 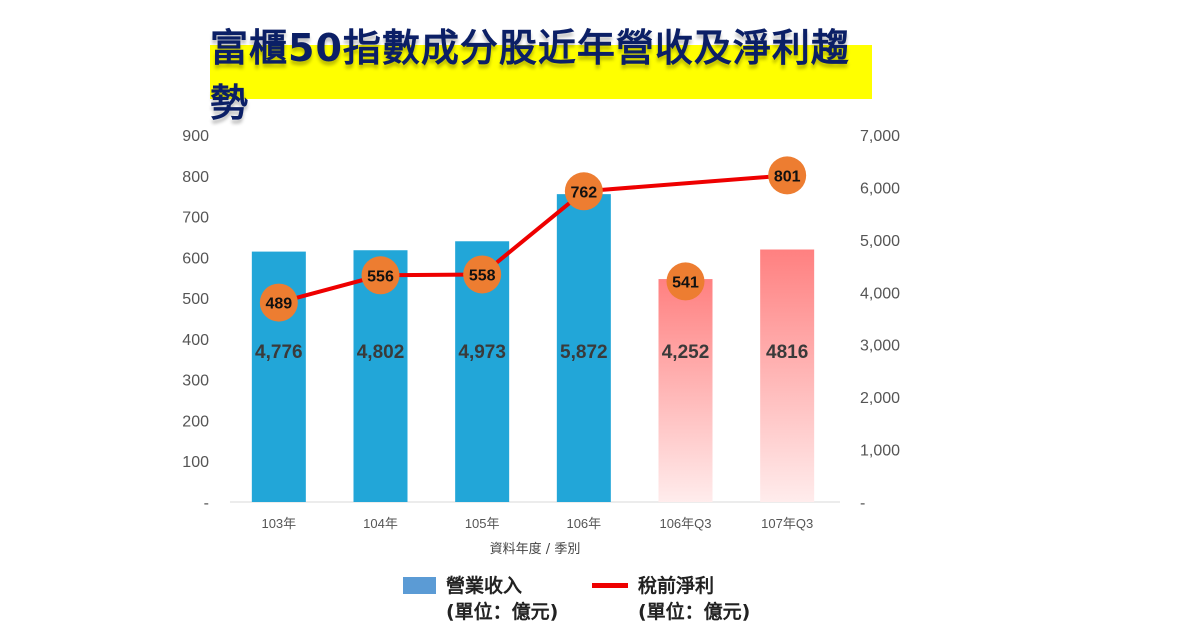 I want to click on right-axis-tick: 3,000, so click(x=880, y=346).